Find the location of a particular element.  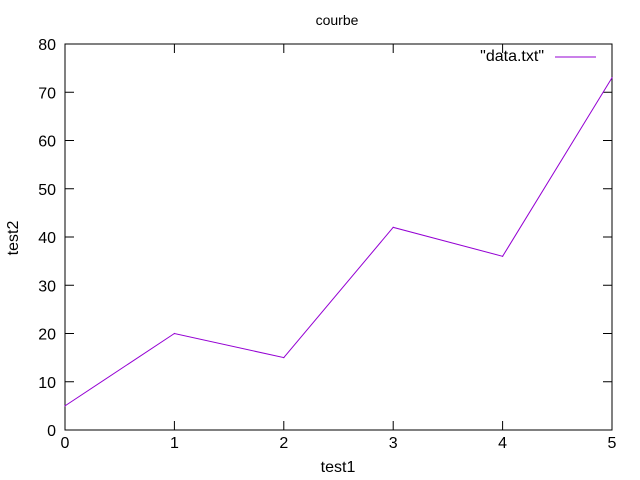

legend: "data.txt" is located at coordinates (538, 56).